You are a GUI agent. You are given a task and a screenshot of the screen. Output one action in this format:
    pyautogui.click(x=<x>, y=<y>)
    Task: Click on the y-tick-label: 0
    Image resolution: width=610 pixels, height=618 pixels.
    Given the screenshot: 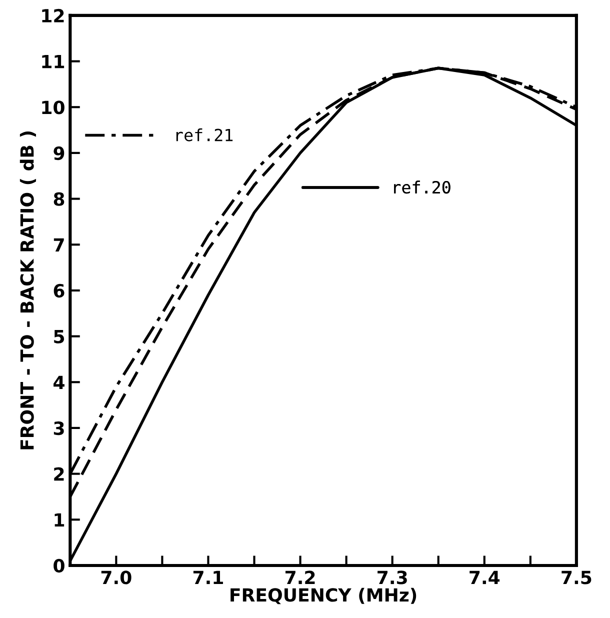 What is the action you would take?
    pyautogui.click(x=59, y=565)
    